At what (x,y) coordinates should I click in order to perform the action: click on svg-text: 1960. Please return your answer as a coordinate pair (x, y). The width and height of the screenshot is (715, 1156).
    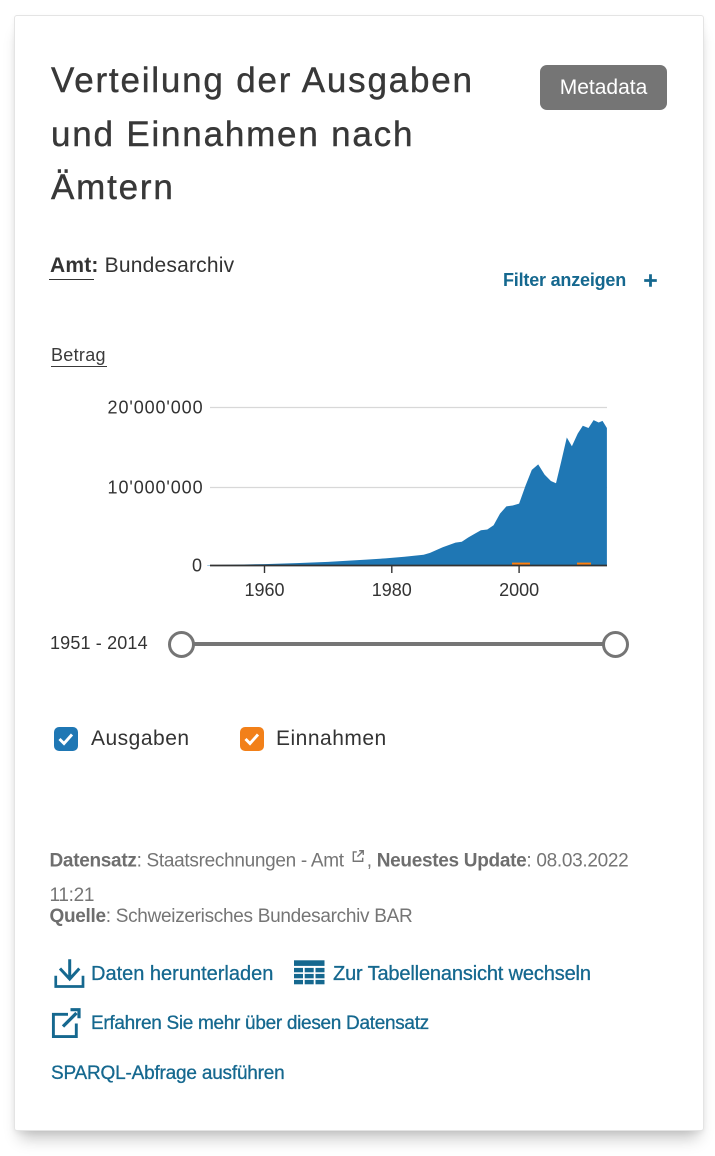
    Looking at the image, I should click on (264, 590).